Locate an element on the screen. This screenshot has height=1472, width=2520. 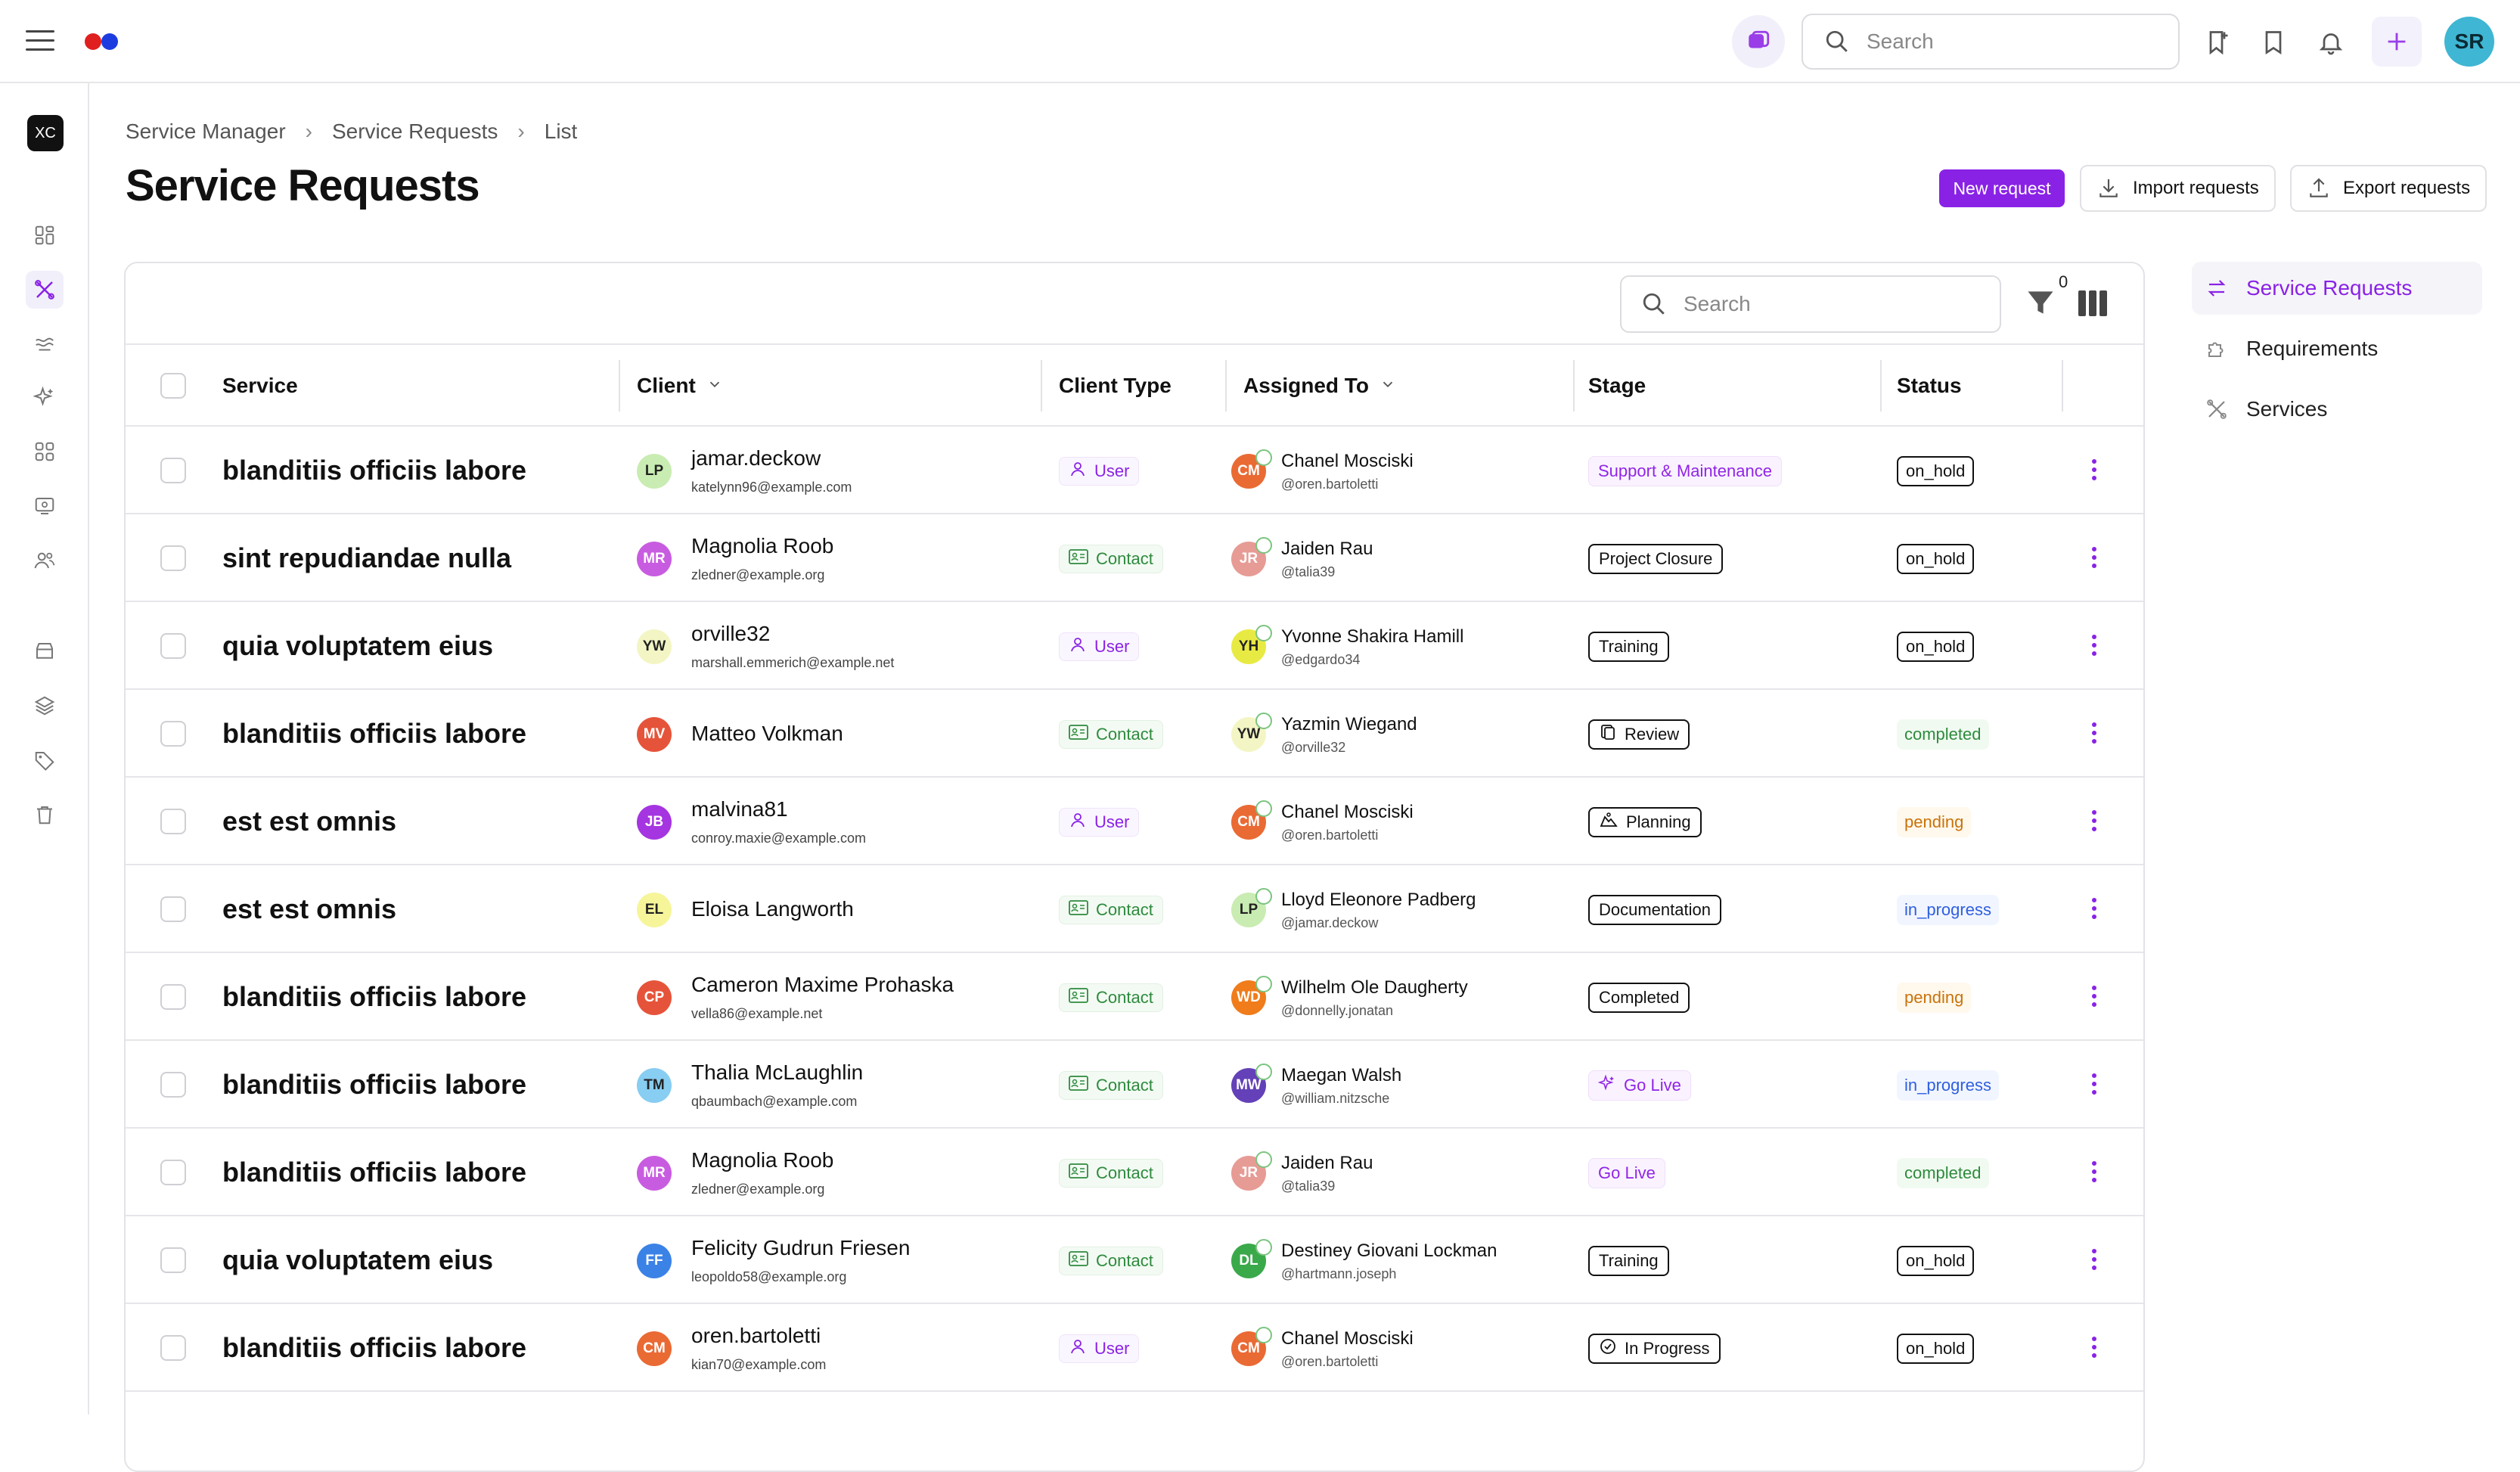
column-header-assigned-to: Assigned To is located at coordinates (1319, 386).